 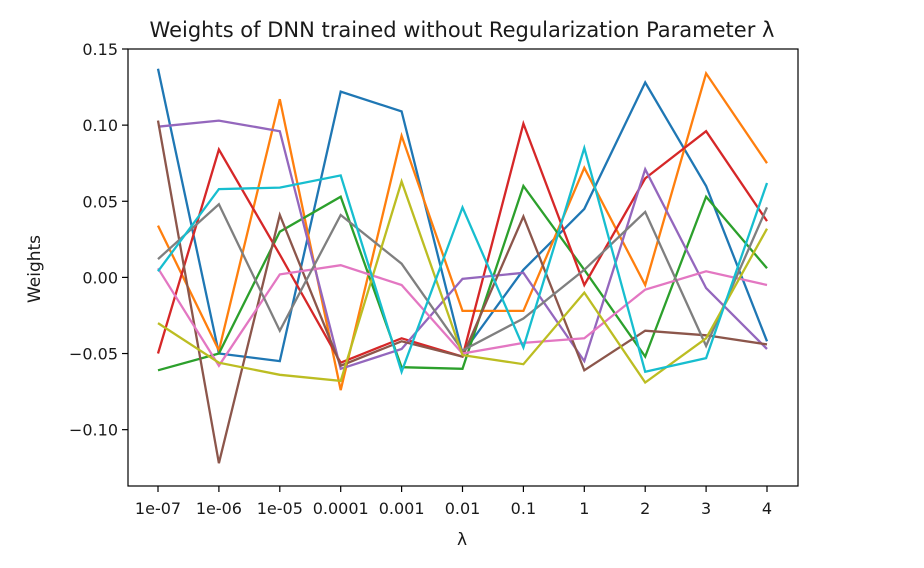 What do you see at coordinates (402, 508) in the screenshot?
I see `x-tick-label: 0.001` at bounding box center [402, 508].